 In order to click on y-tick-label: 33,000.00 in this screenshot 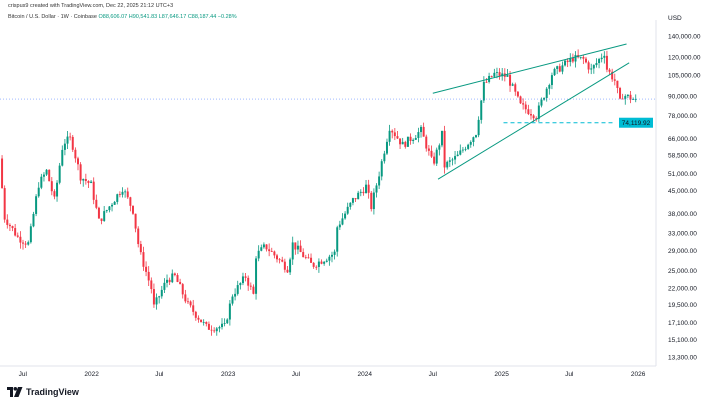, I will do `click(682, 233)`.